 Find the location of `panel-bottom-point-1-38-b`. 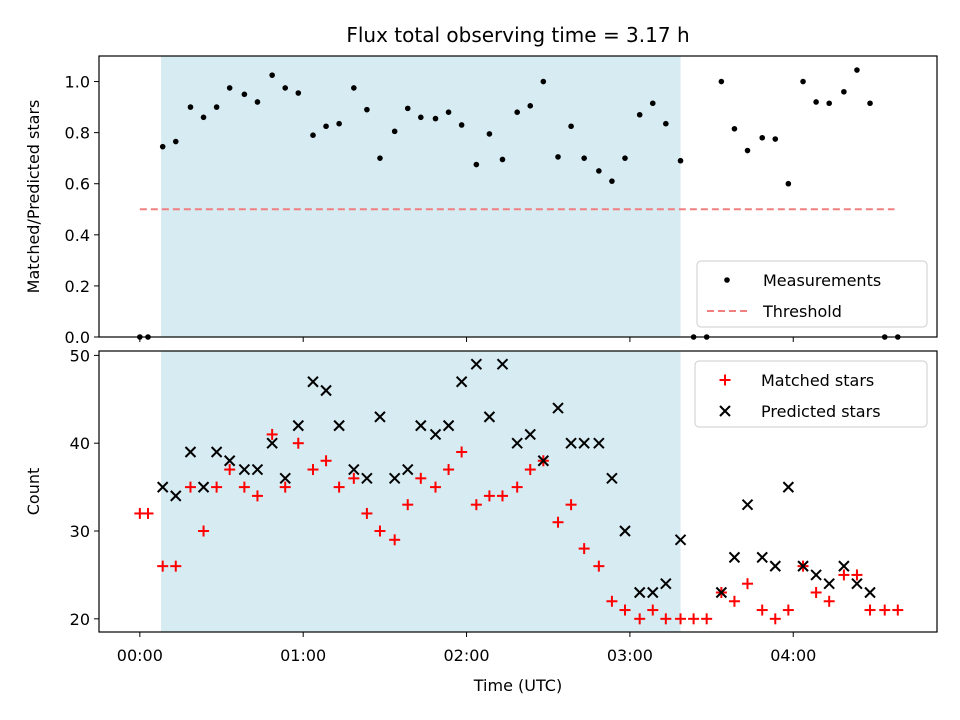

panel-bottom-point-1-38-b is located at coordinates (680, 540).